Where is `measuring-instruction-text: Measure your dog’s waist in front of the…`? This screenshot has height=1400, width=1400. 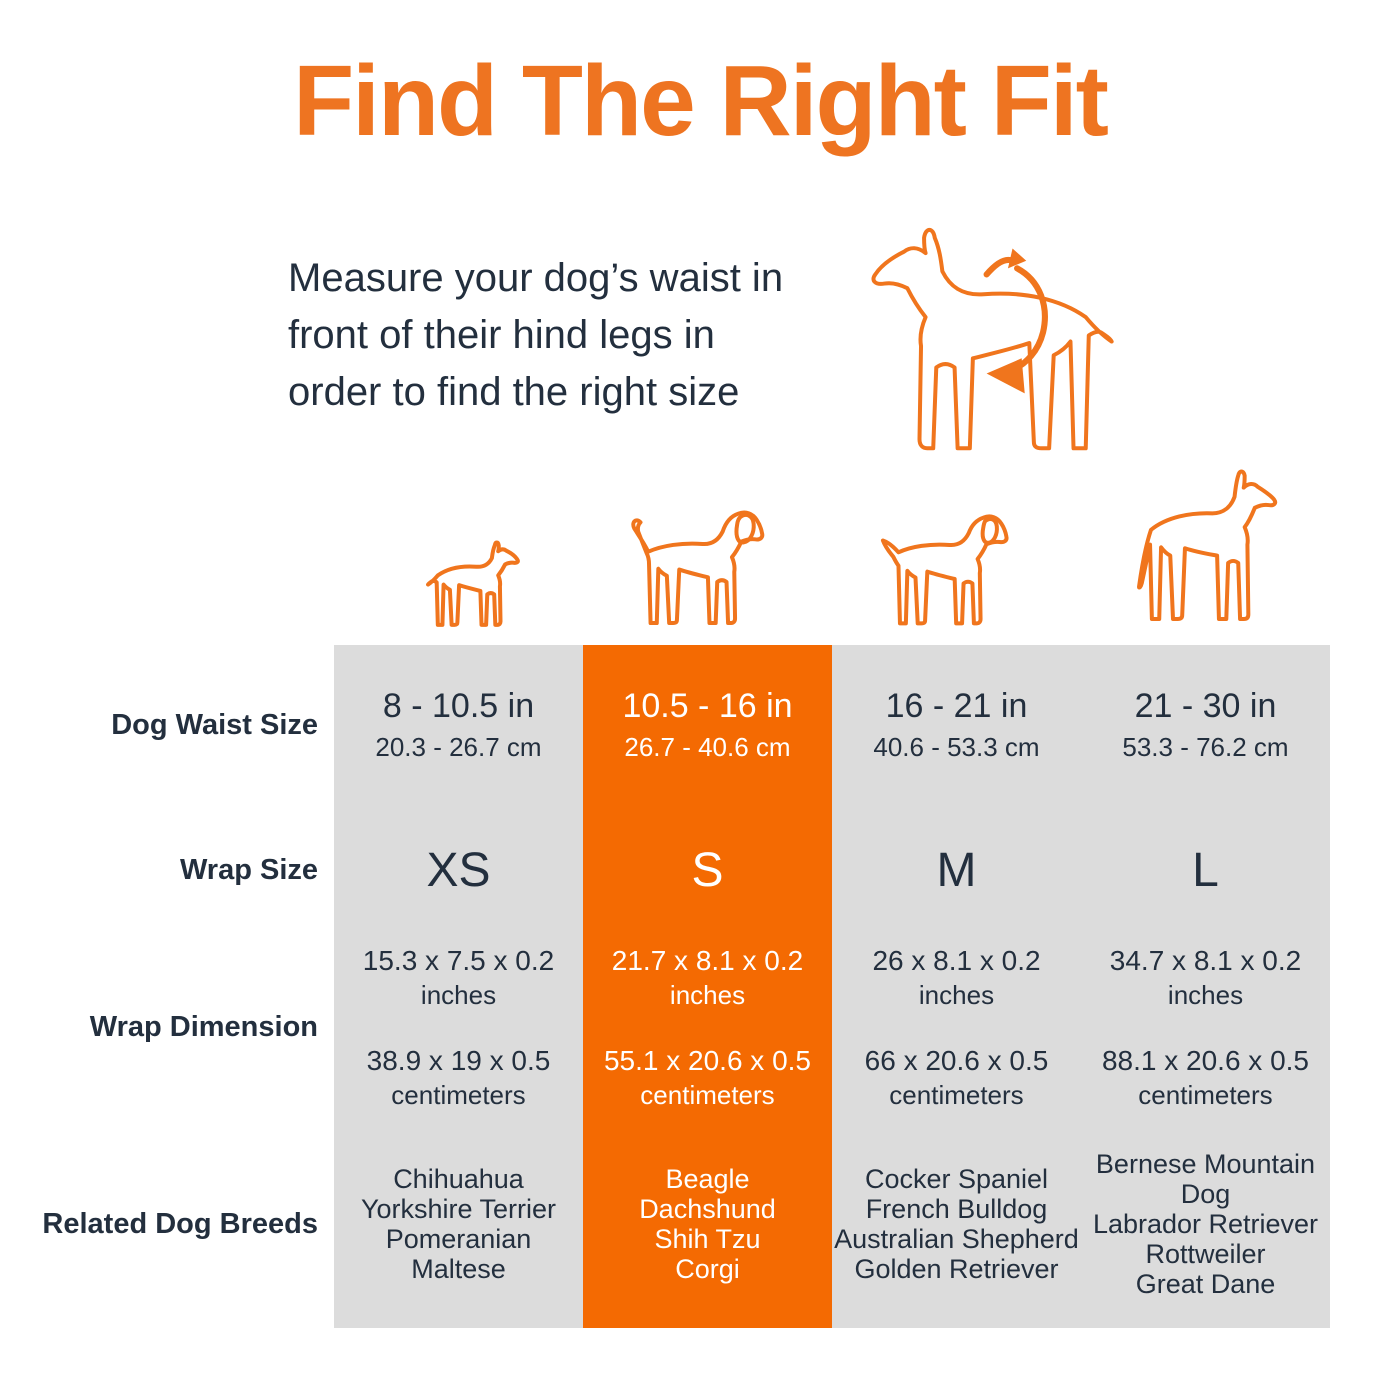
measuring-instruction-text: Measure your dog’s waist in front of the… is located at coordinates (536, 335).